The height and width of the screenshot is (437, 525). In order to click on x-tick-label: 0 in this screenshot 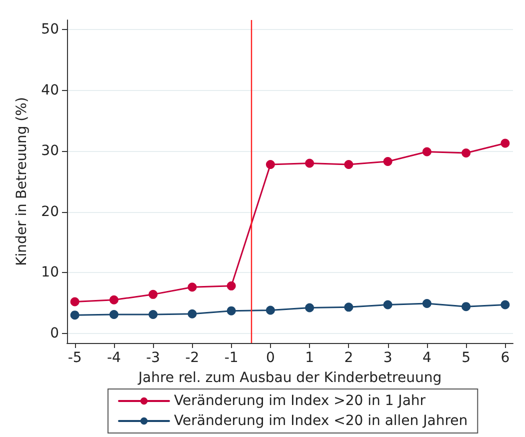, I will do `click(270, 358)`.